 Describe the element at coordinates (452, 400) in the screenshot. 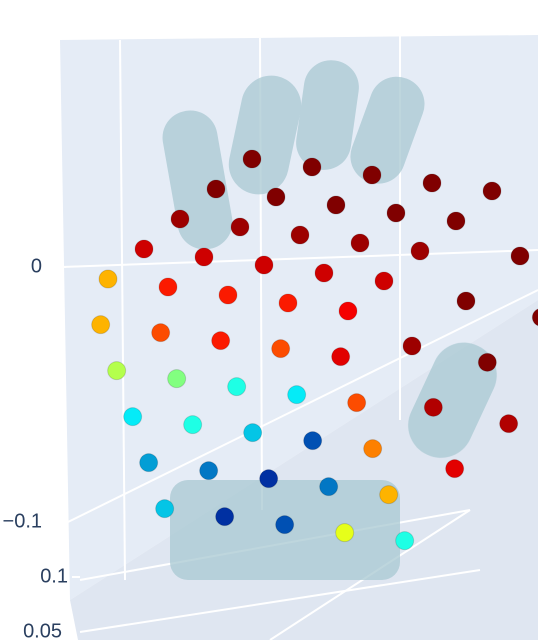

I see `thumb` at that location.